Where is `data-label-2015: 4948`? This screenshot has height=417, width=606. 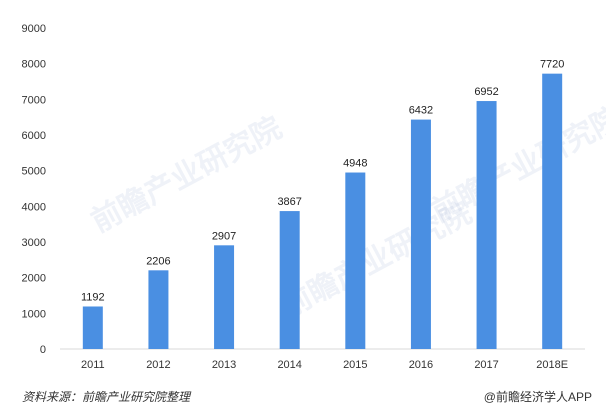 data-label-2015: 4948 is located at coordinates (355, 164).